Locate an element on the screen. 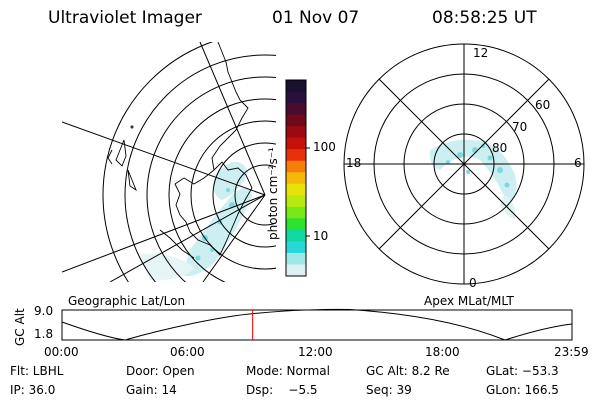 The width and height of the screenshot is (600, 400). altitude-ytick-1-8: 1.8 is located at coordinates (44, 334).